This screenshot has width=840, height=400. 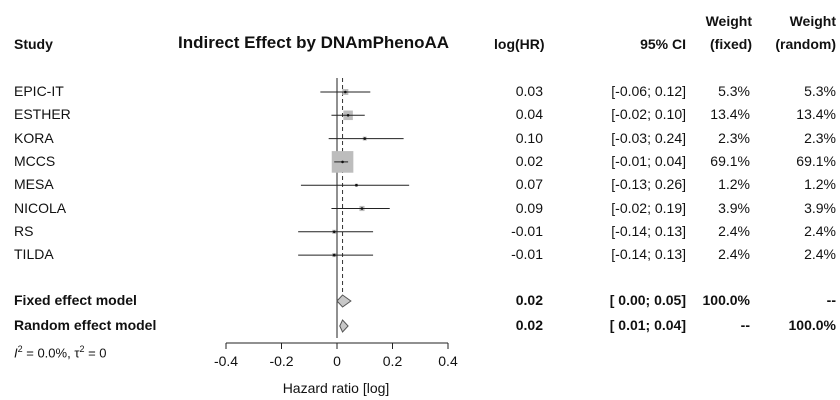 I want to click on weight-fixed-value: 5.3%, so click(x=734, y=91).